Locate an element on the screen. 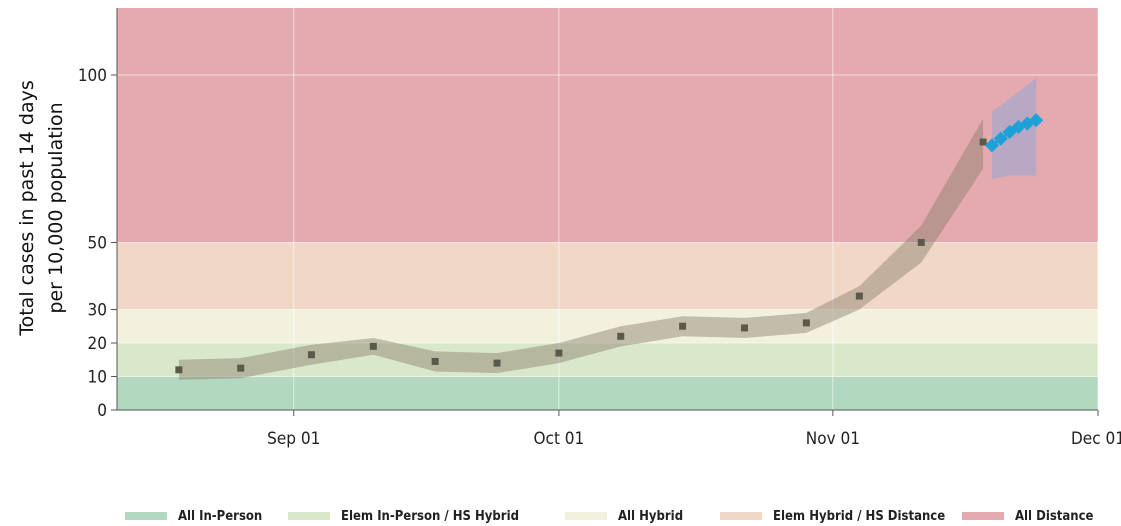 This screenshot has height=526, width=1121. y-tick-label-4: 50 is located at coordinates (97, 244).